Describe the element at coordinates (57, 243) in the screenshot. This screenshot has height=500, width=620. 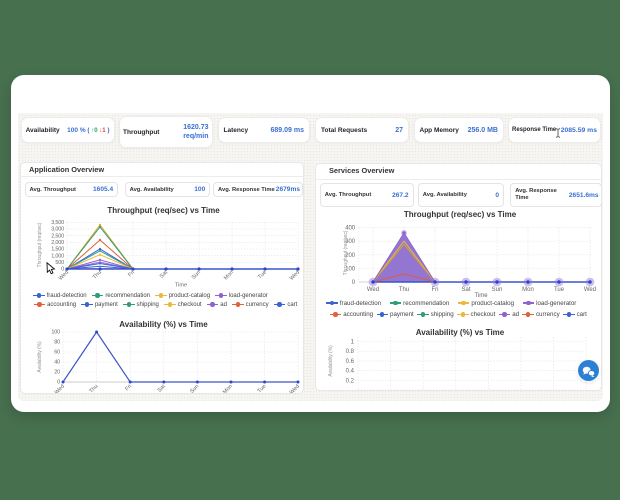
I see `svg-text: 2,000` at that location.